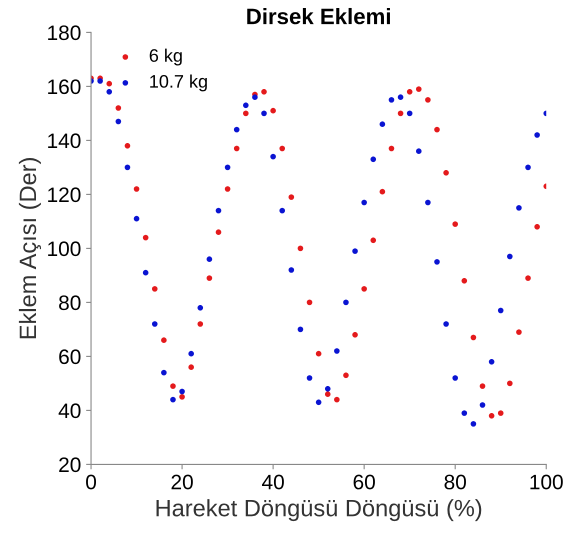 This screenshot has height=540, width=569. What do you see at coordinates (64, 194) in the screenshot?
I see `y-tick-label: 120` at bounding box center [64, 194].